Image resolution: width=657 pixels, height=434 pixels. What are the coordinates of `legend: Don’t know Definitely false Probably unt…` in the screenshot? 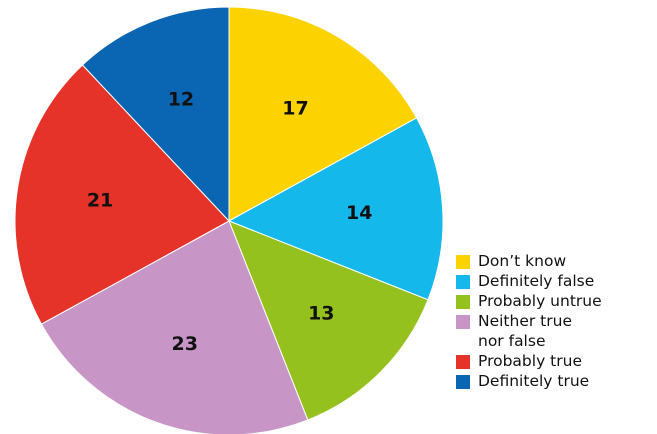 It's located at (555, 321).